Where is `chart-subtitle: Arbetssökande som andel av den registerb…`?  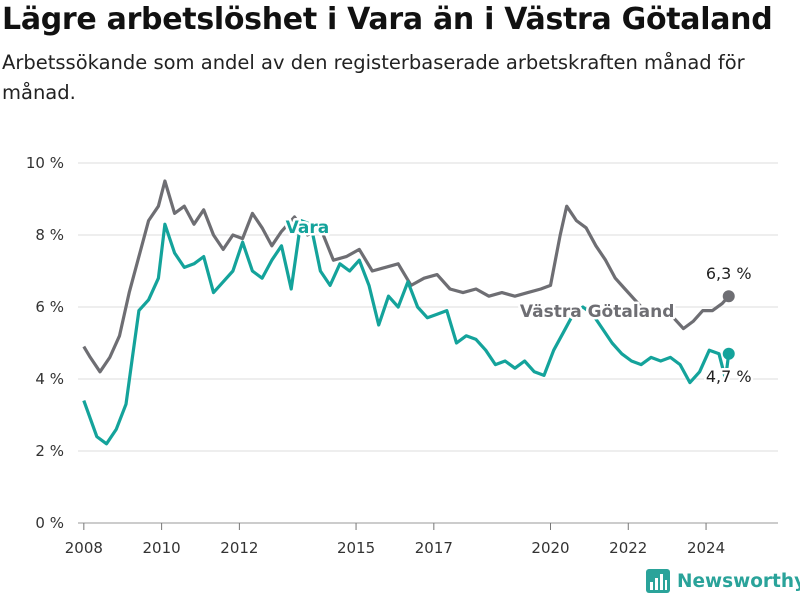
chart-subtitle: Arbetssökande som andel av den registerb… is located at coordinates (373, 77).